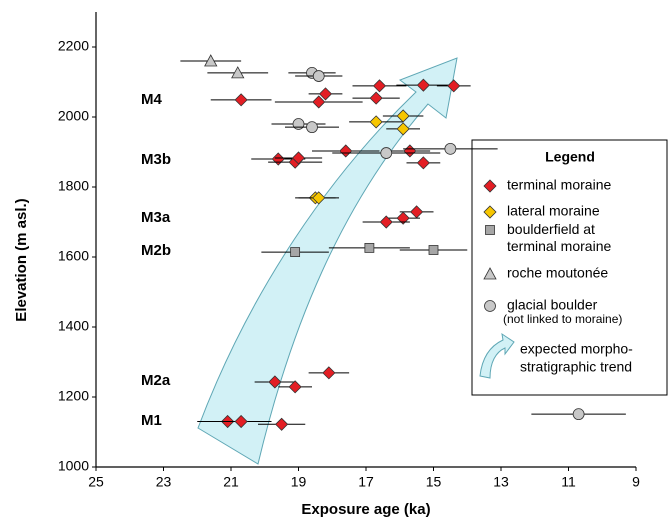  Describe the element at coordinates (636, 482) in the screenshot. I see `x-tick-label: 9` at that location.